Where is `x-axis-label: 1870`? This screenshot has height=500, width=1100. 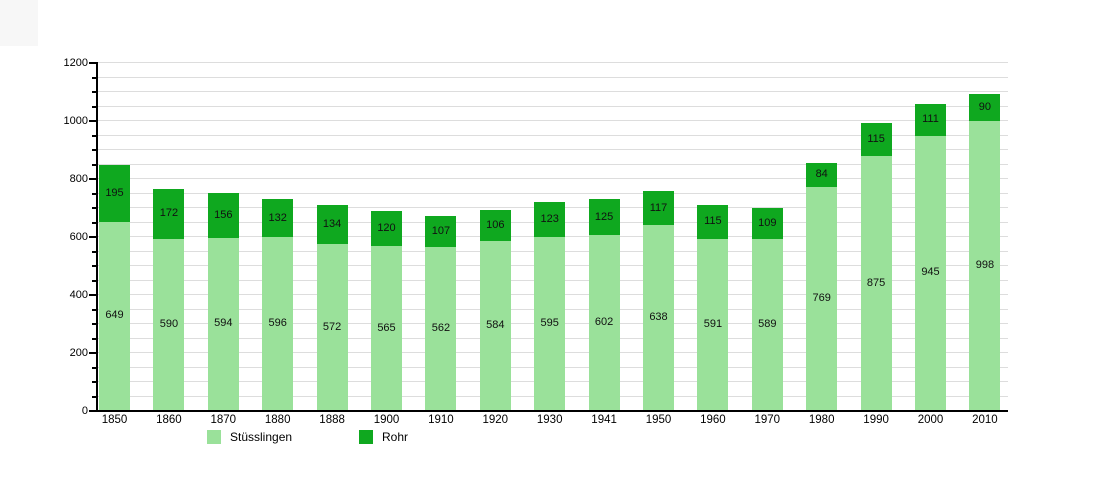 x-axis-label: 1870 is located at coordinates (223, 420).